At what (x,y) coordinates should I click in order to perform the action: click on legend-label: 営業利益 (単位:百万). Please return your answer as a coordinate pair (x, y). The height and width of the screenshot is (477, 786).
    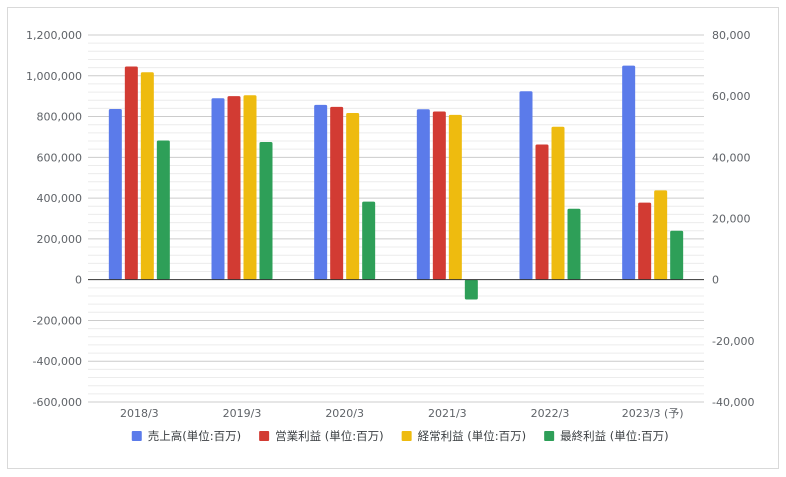
    Looking at the image, I should click on (329, 436).